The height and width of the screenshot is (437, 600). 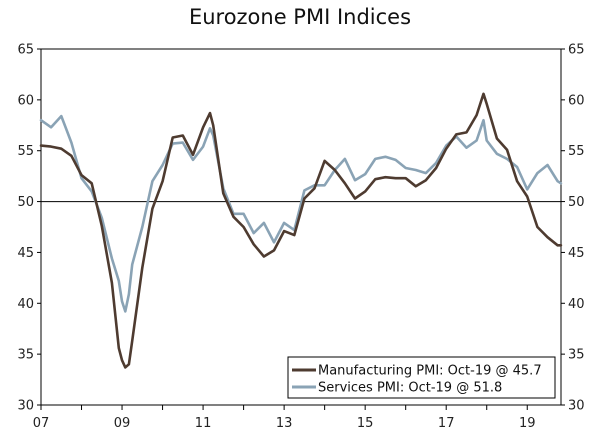 What do you see at coordinates (25, 355) in the screenshot?
I see `y-tick-label-left: 35` at bounding box center [25, 355].